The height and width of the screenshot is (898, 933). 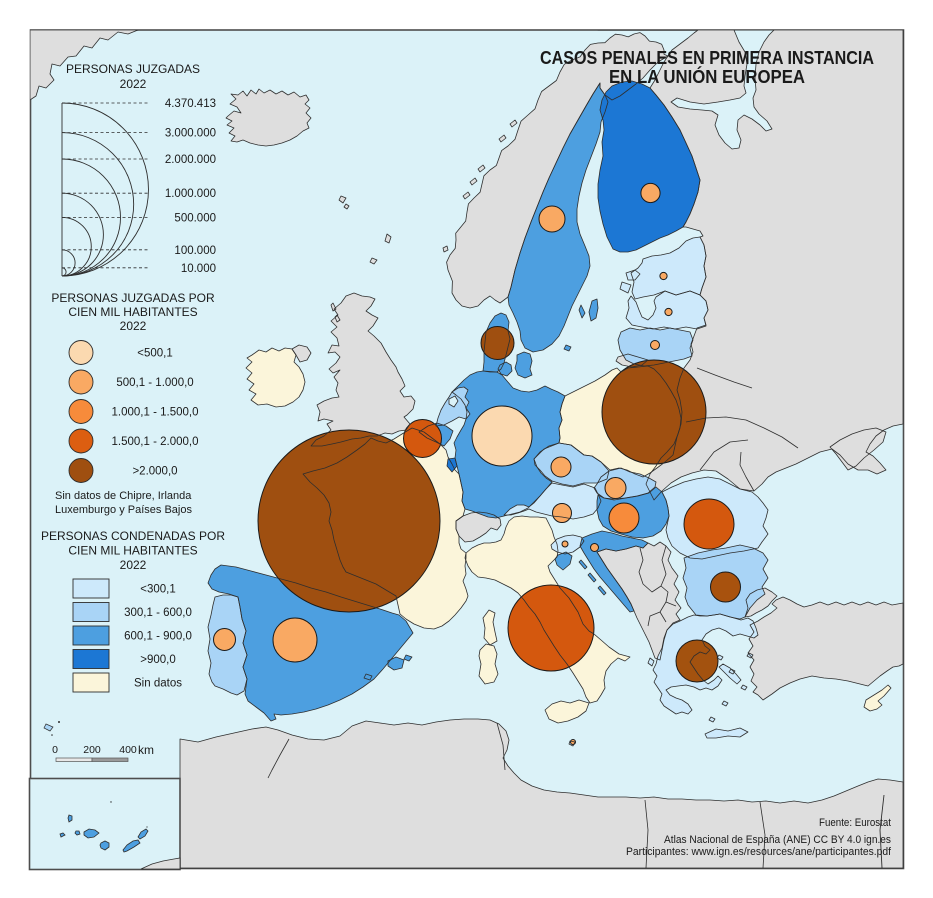 I want to click on svg-text: 500.000, so click(x=195, y=218).